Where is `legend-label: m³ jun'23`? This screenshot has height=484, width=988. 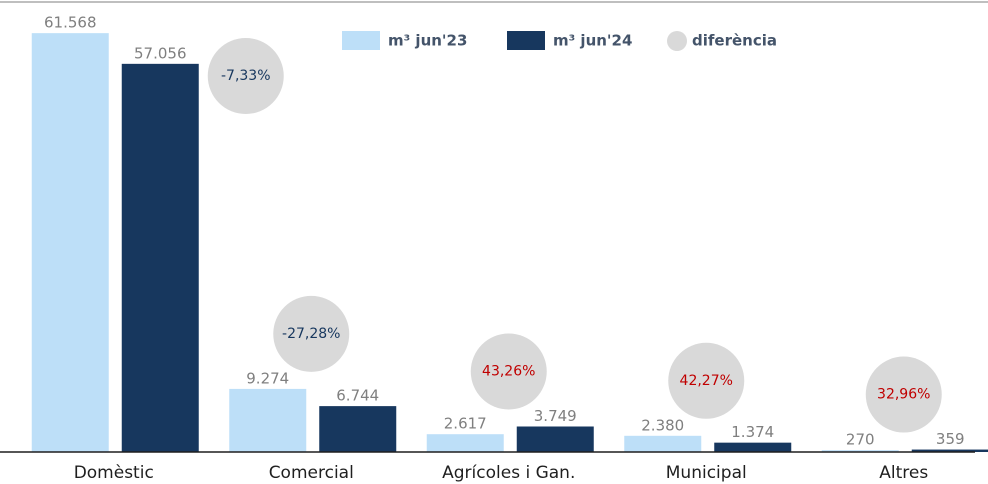 legend-label: m³ jun'23 is located at coordinates (427, 41).